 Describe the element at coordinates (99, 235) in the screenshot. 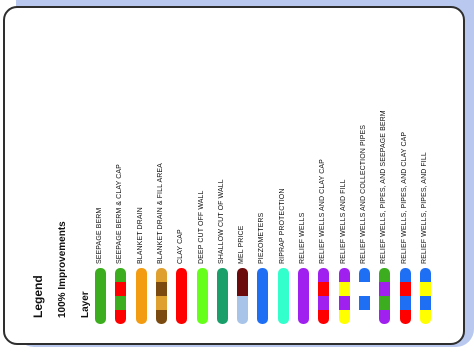

I see `legend-item-label: SEEPAGE BERM` at that location.